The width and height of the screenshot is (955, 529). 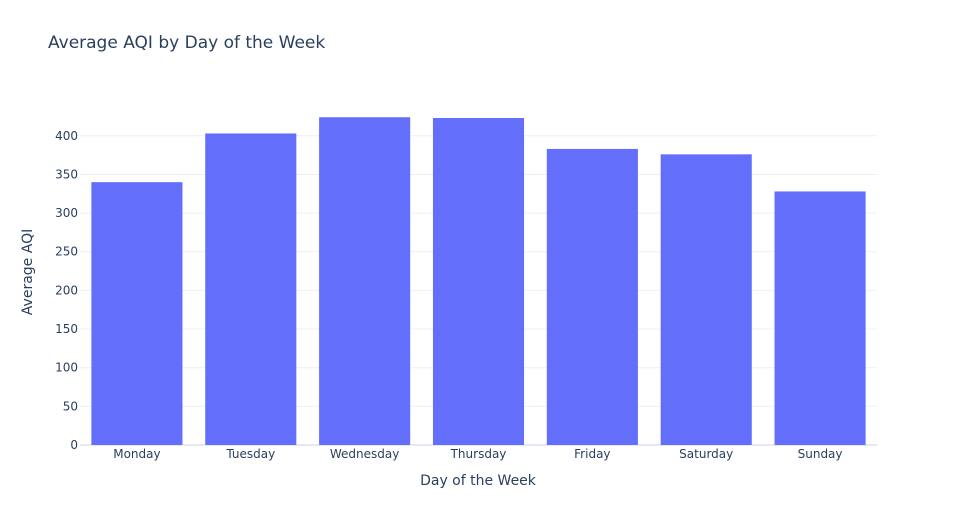 I want to click on x-tick-label: Tuesday, so click(x=250, y=454).